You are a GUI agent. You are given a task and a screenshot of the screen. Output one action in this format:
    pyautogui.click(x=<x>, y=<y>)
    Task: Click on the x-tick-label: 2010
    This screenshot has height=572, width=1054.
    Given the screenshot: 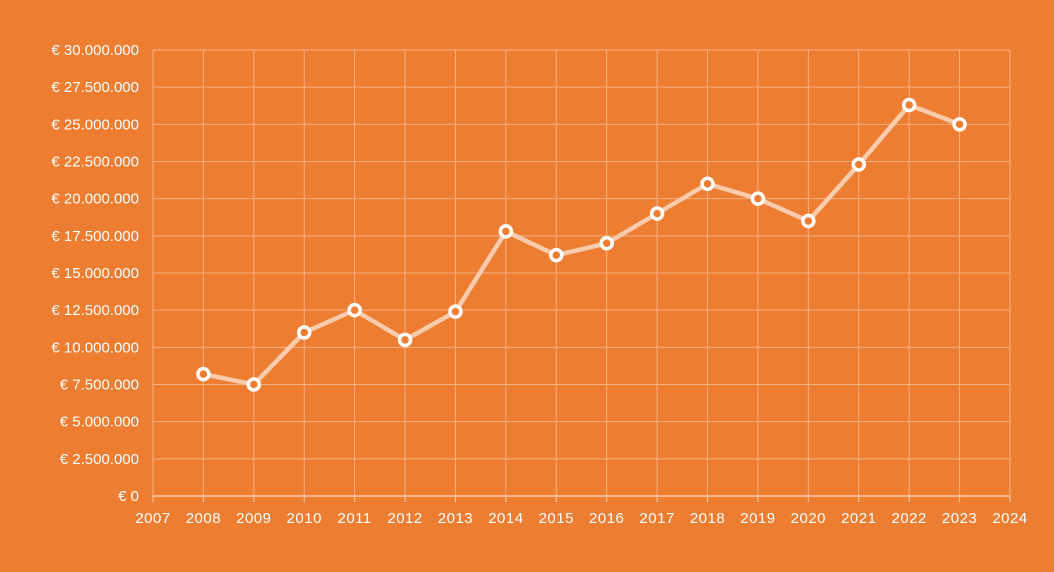 What is the action you would take?
    pyautogui.click(x=304, y=518)
    